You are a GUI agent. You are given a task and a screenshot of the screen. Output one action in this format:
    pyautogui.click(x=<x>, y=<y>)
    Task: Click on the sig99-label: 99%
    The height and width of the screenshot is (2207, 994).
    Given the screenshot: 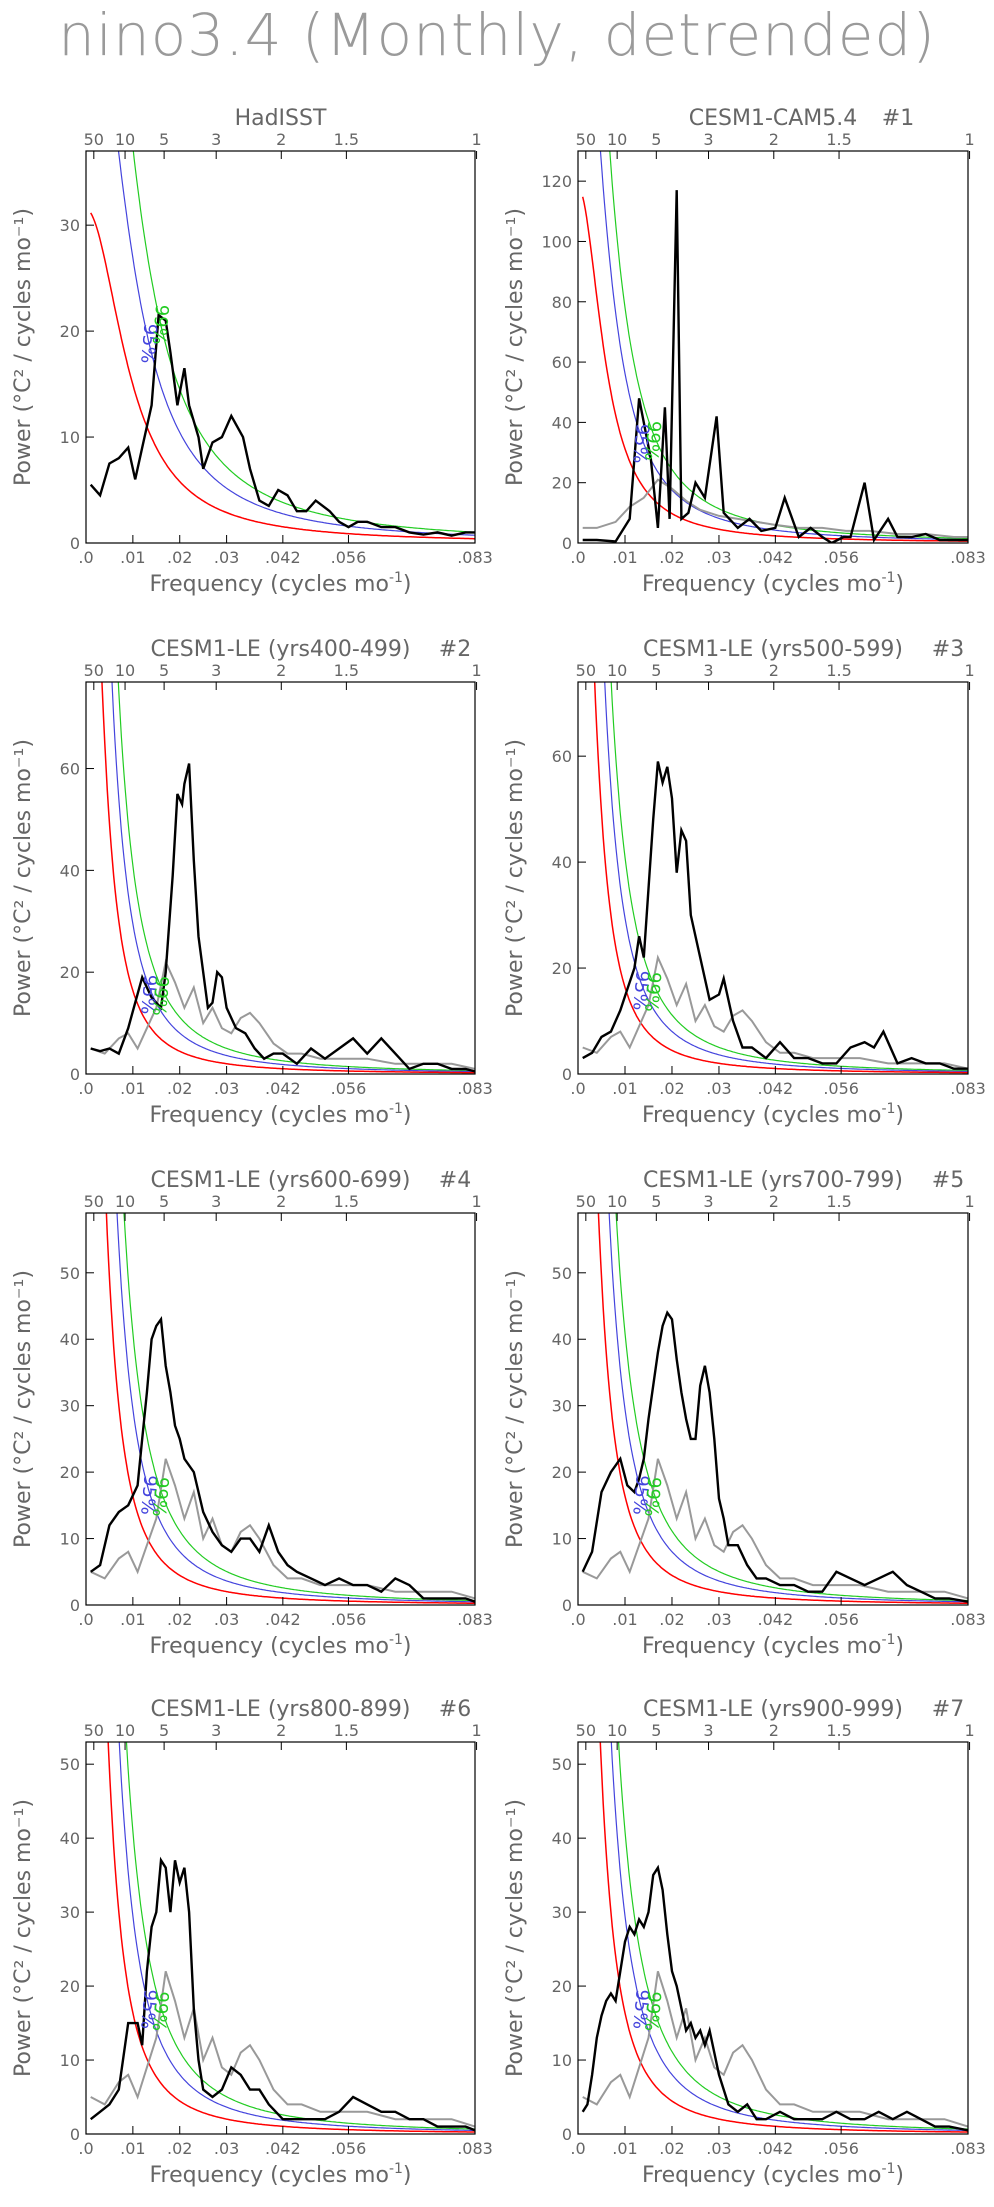 What is the action you would take?
    pyautogui.click(x=652, y=1497)
    